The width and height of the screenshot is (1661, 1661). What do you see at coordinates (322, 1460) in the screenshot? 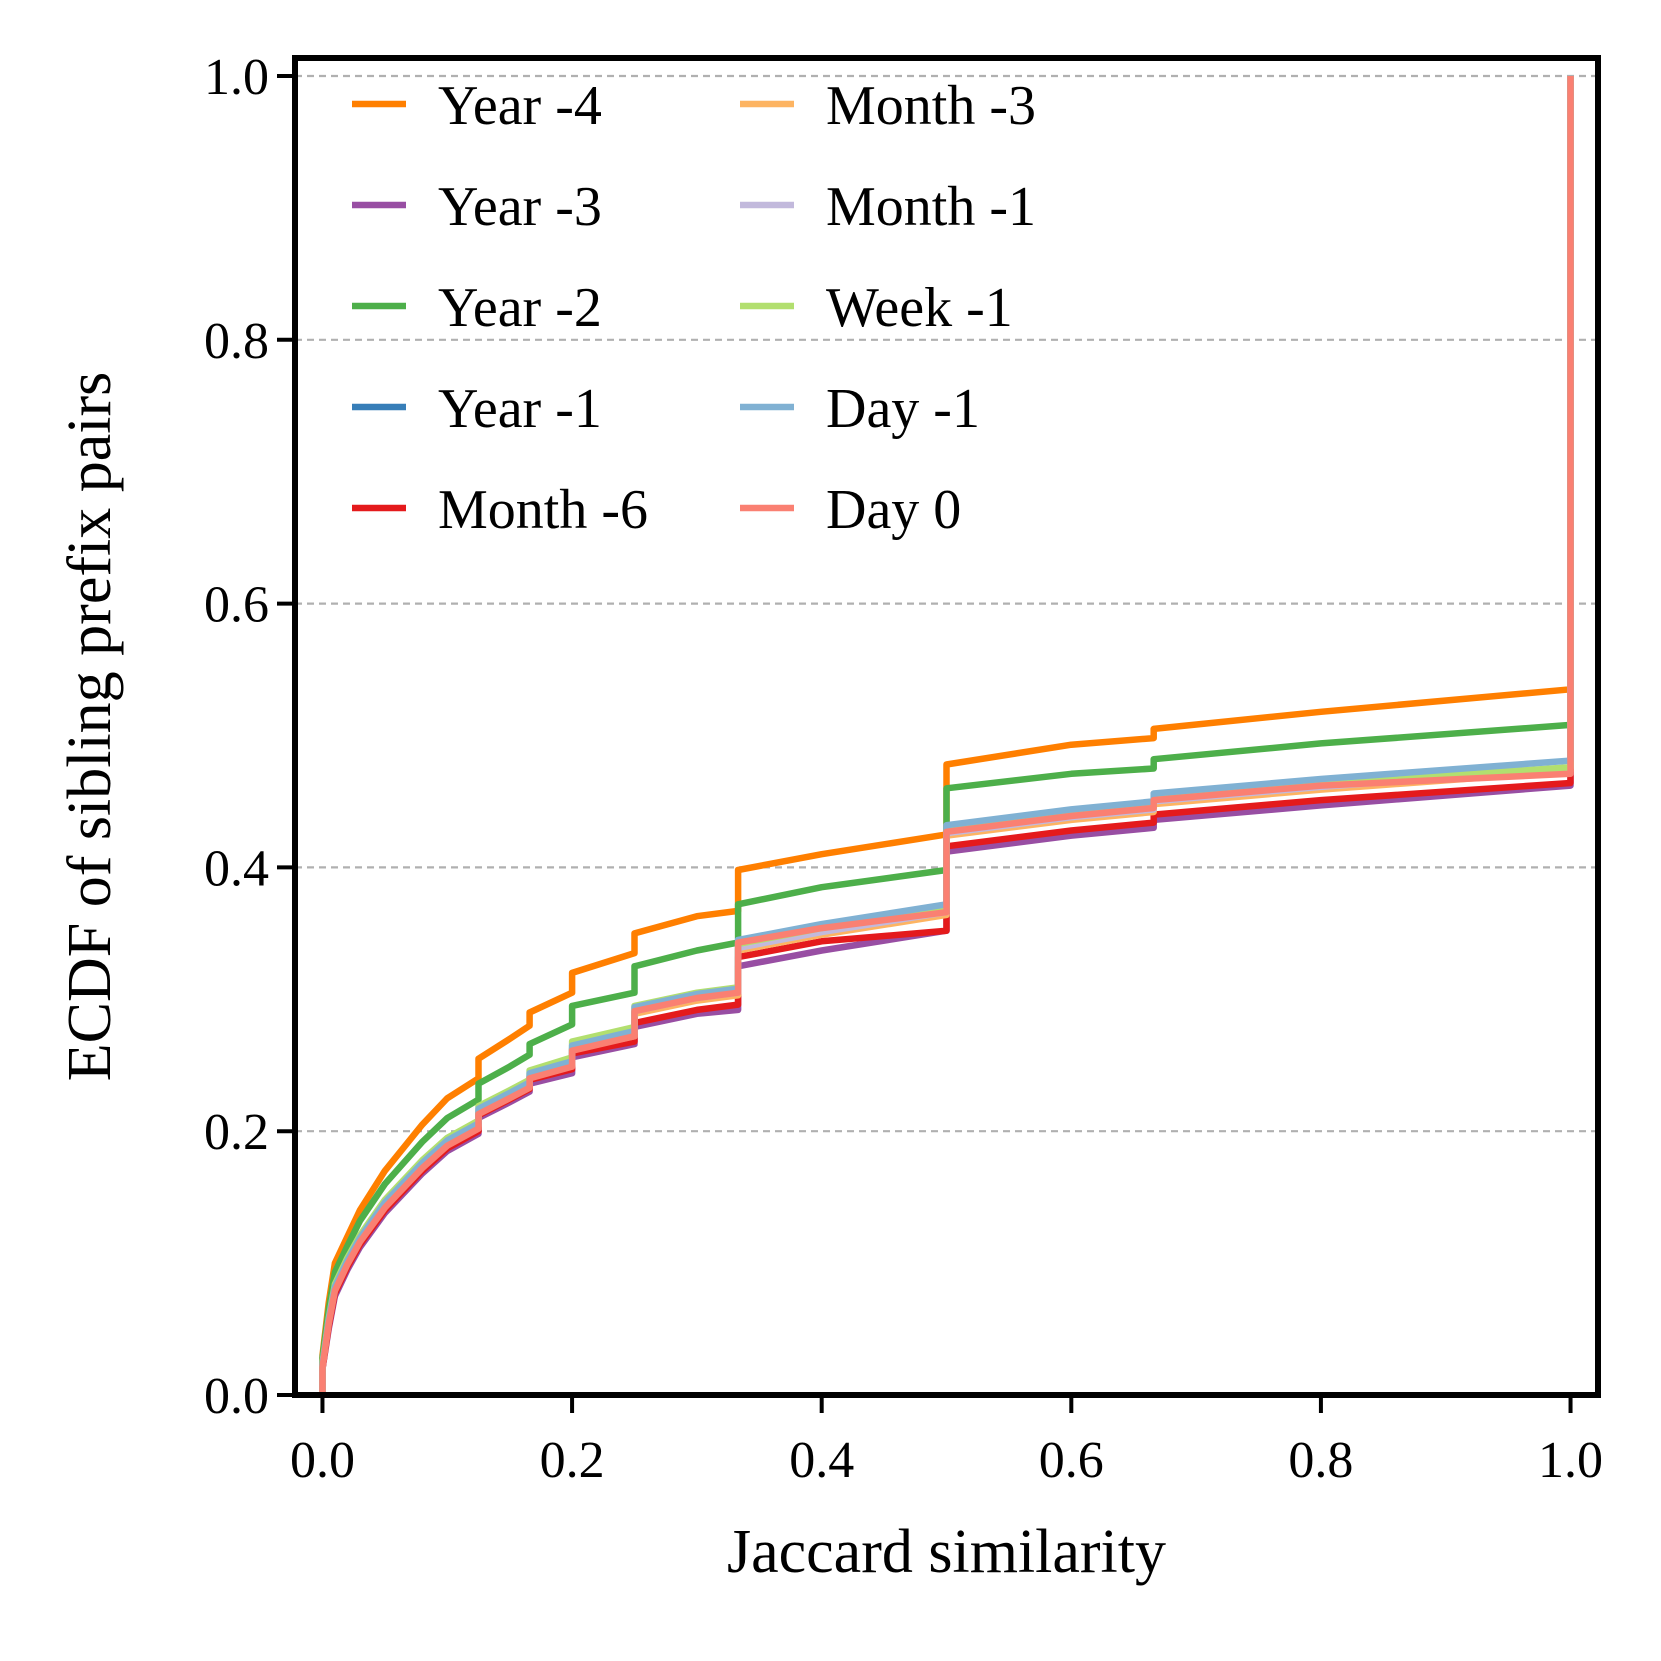
I see `x-tick-label-0: 0.0` at bounding box center [322, 1460].